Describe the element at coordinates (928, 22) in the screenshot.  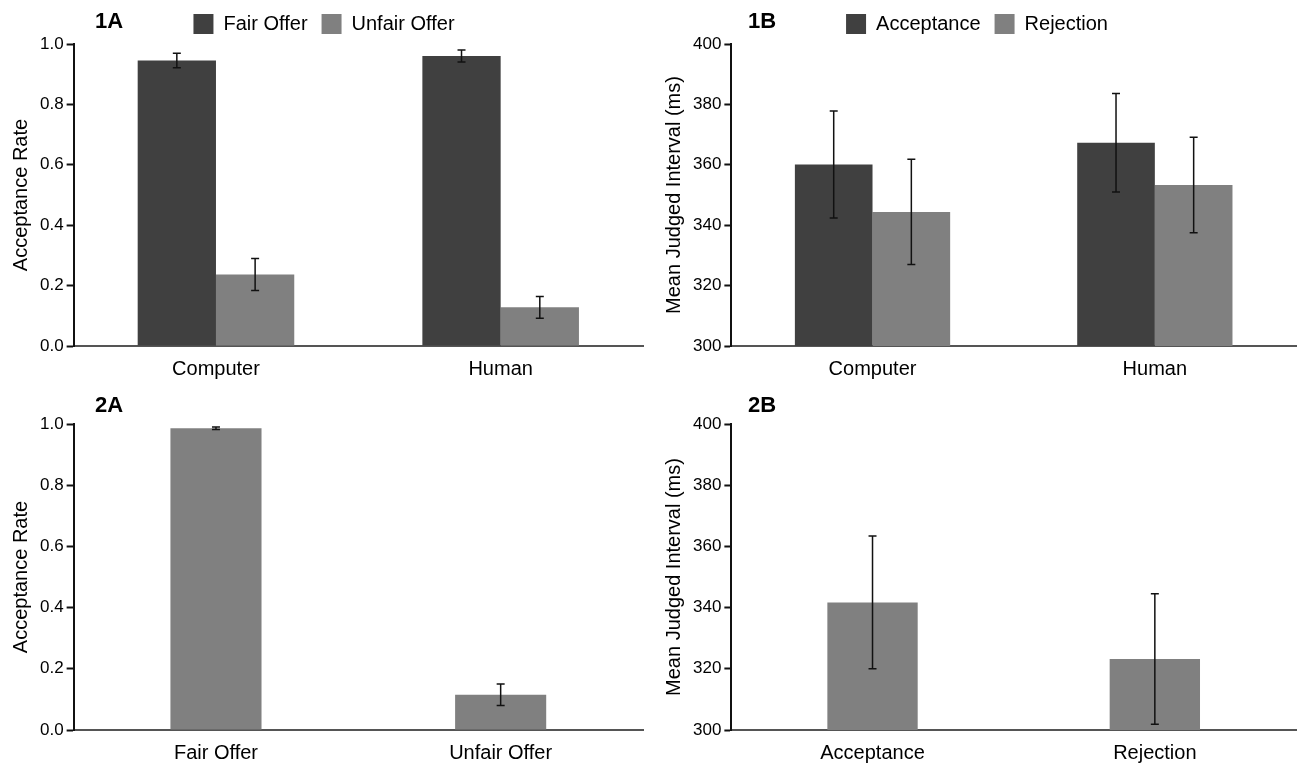
I see `legend-label: Acceptance` at that location.